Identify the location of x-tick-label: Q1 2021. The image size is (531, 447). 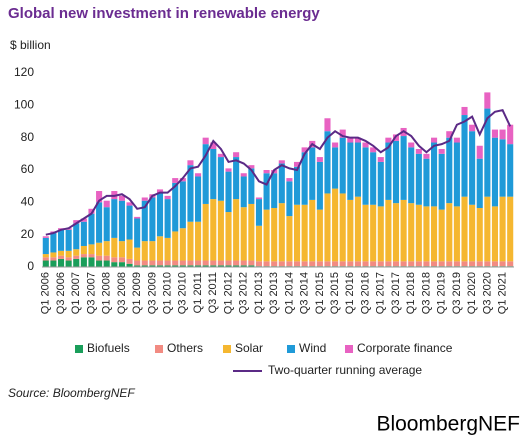
(502, 293).